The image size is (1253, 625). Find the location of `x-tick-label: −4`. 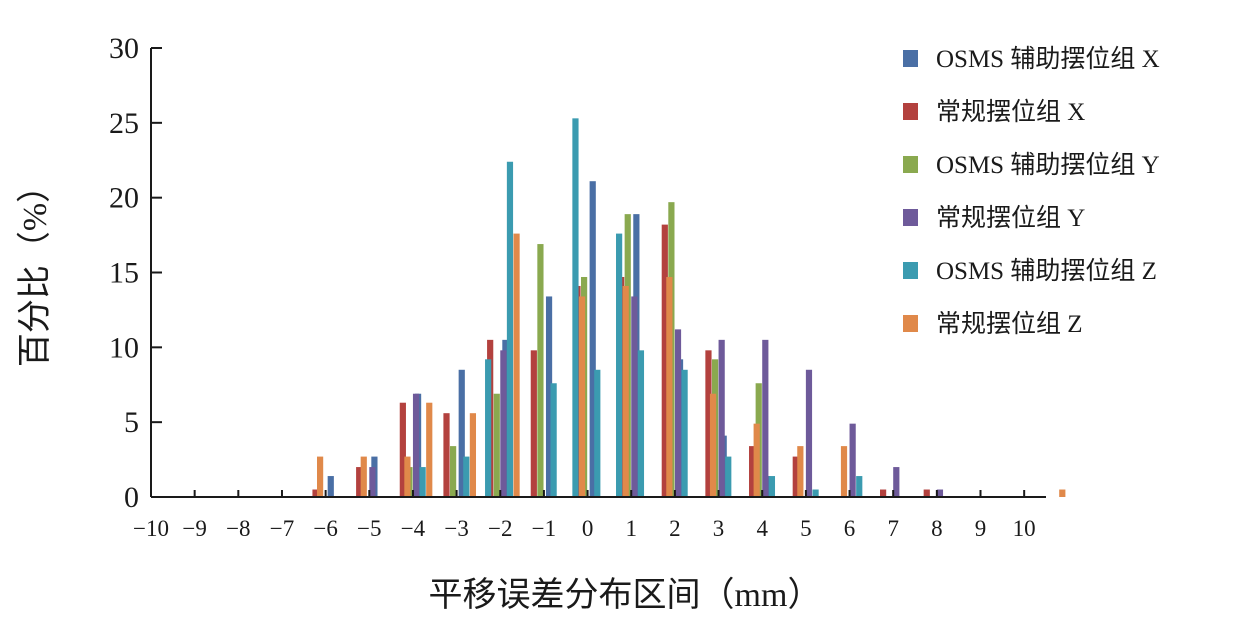

x-tick-label: −4 is located at coordinates (413, 528).